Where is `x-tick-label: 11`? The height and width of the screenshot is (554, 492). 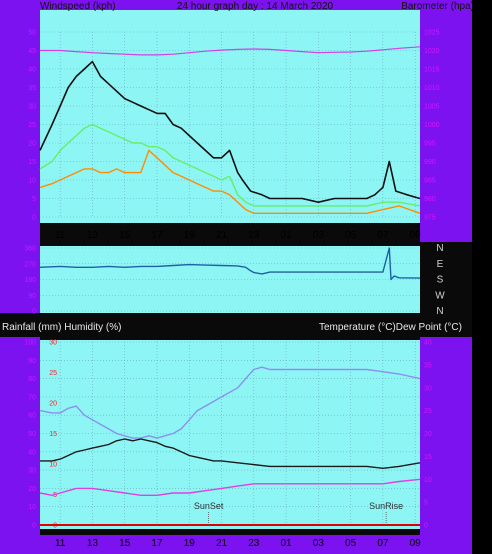 x-tick-label: 11 is located at coordinates (60, 543).